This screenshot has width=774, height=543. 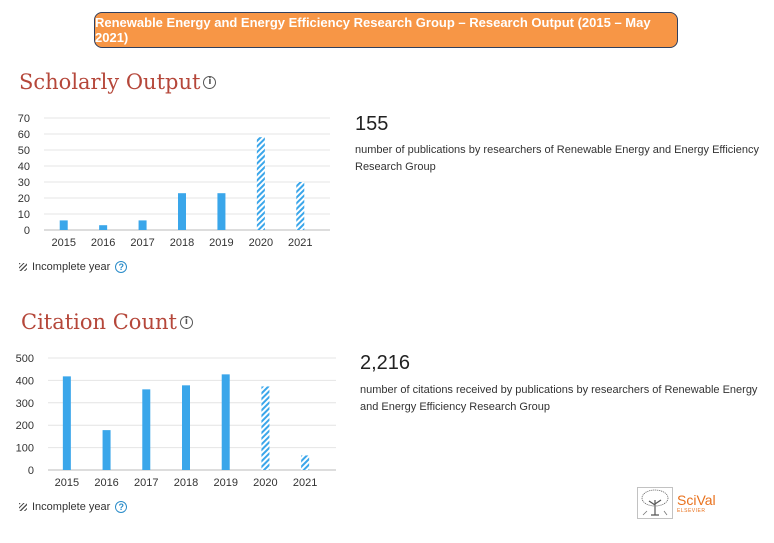 What do you see at coordinates (25, 359) in the screenshot?
I see `y-tick-label: 500` at bounding box center [25, 359].